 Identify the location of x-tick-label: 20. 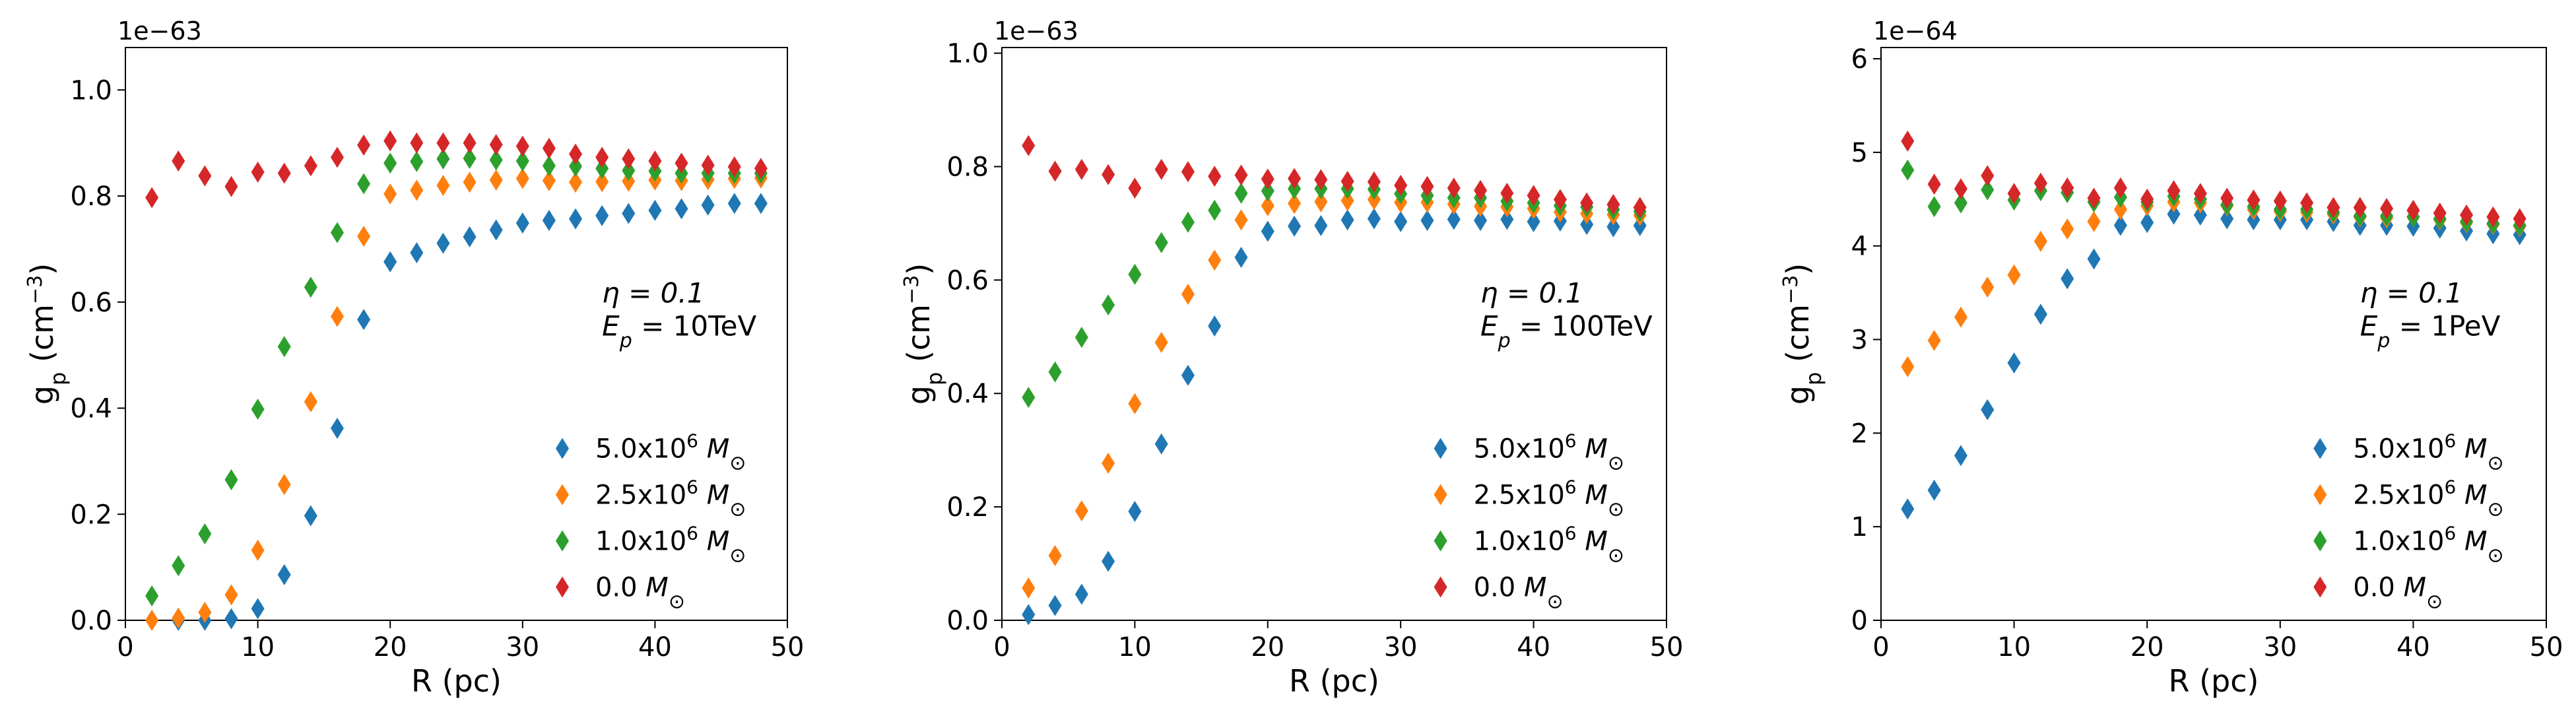
(1267, 647).